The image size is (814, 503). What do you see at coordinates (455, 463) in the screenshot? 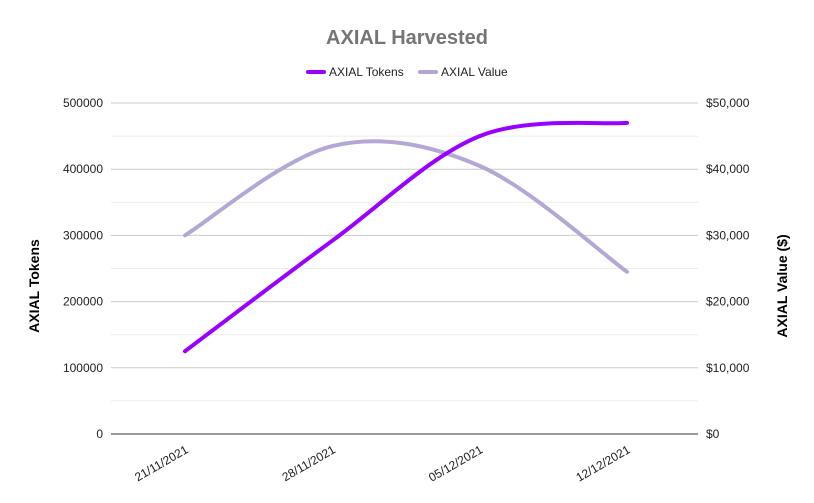
I see `x-tick-label: 05/12/2021` at bounding box center [455, 463].